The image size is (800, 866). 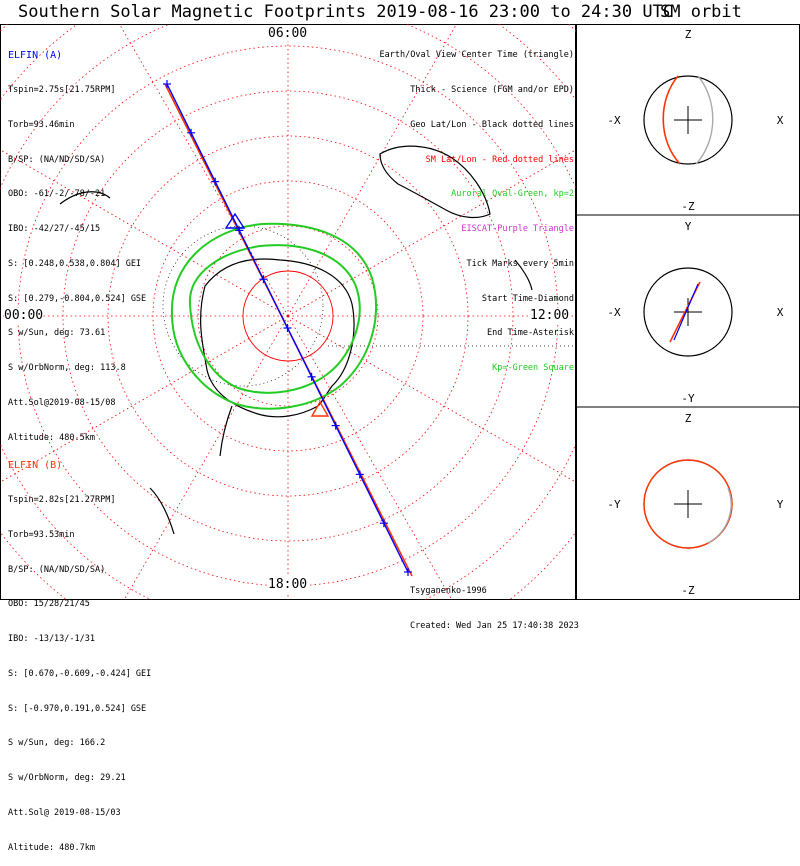 I want to click on elfin-b-line: Tspin=2.82s[21.27RPM], so click(x=62, y=499).